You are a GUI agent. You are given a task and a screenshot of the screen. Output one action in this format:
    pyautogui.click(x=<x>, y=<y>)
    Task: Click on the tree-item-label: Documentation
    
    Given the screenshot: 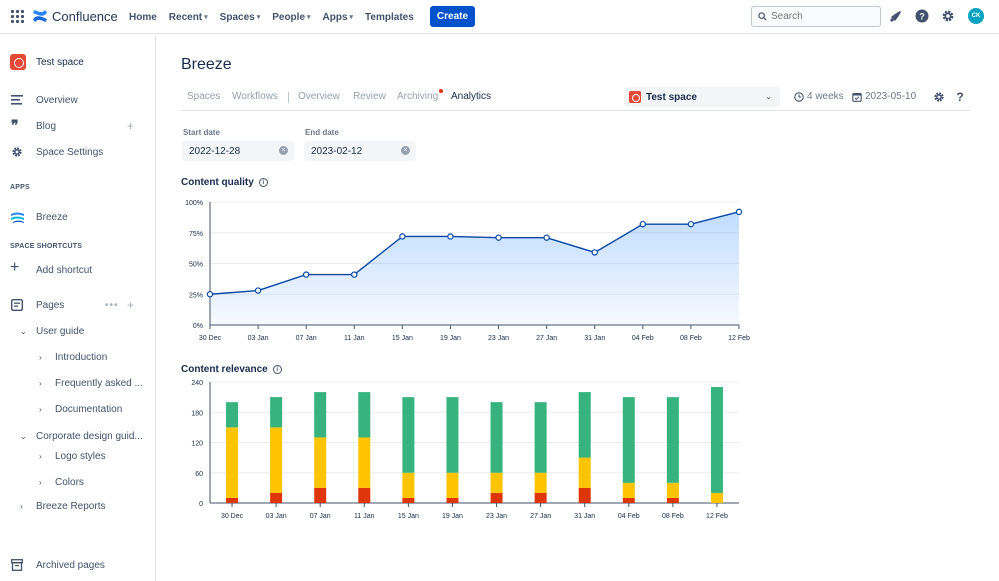 What is the action you would take?
    pyautogui.click(x=89, y=409)
    